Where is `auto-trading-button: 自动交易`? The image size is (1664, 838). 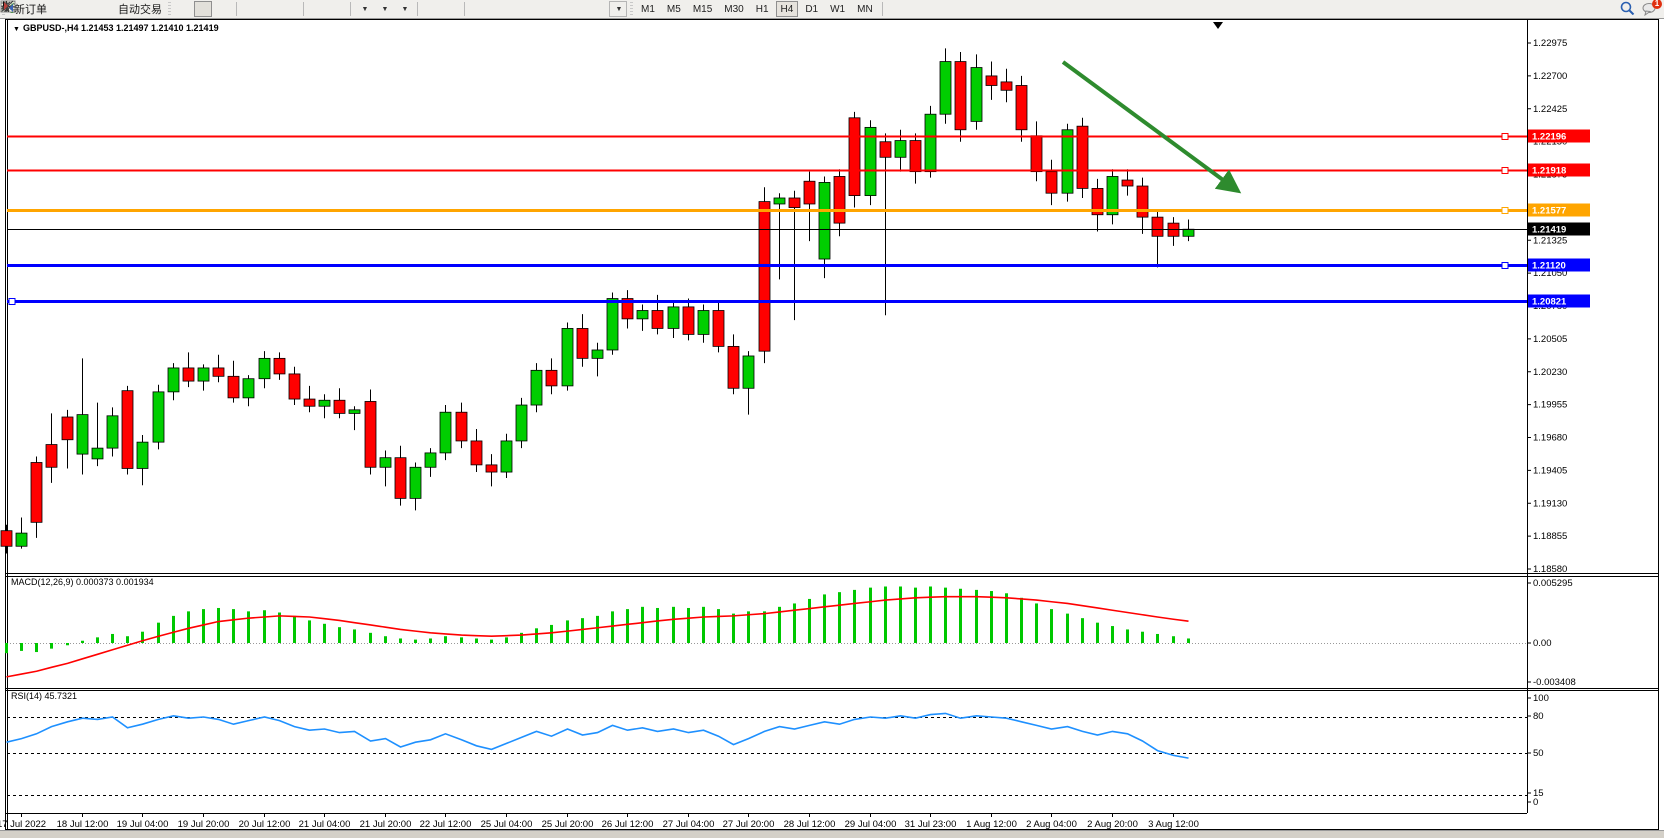
auto-trading-button: 自动交易 is located at coordinates (82, 9).